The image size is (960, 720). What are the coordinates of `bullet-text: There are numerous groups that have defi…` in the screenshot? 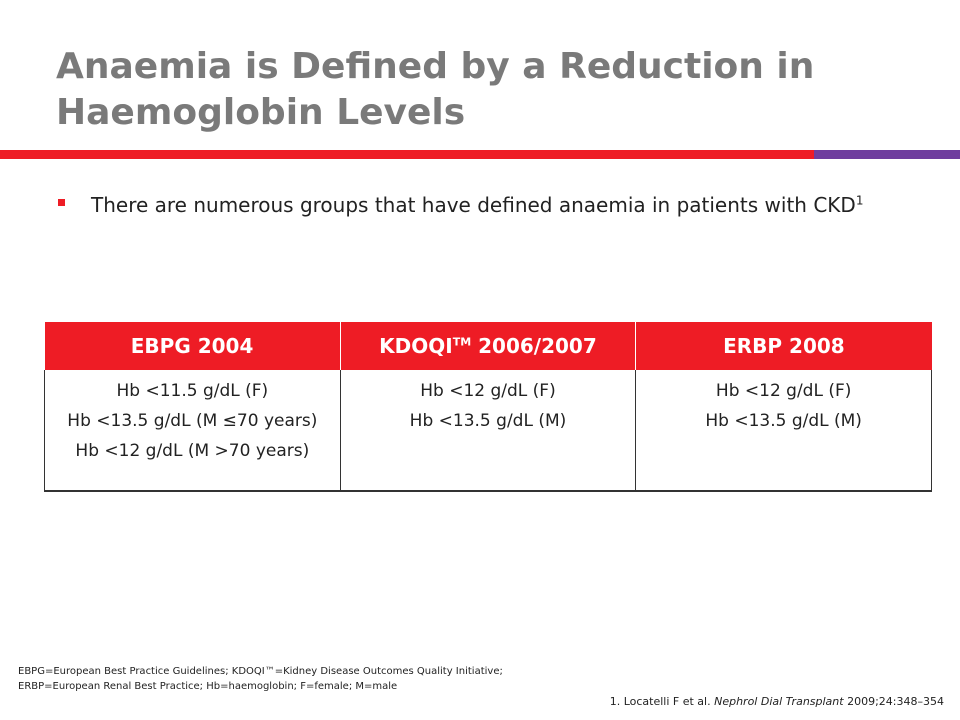 It's located at (499, 205).